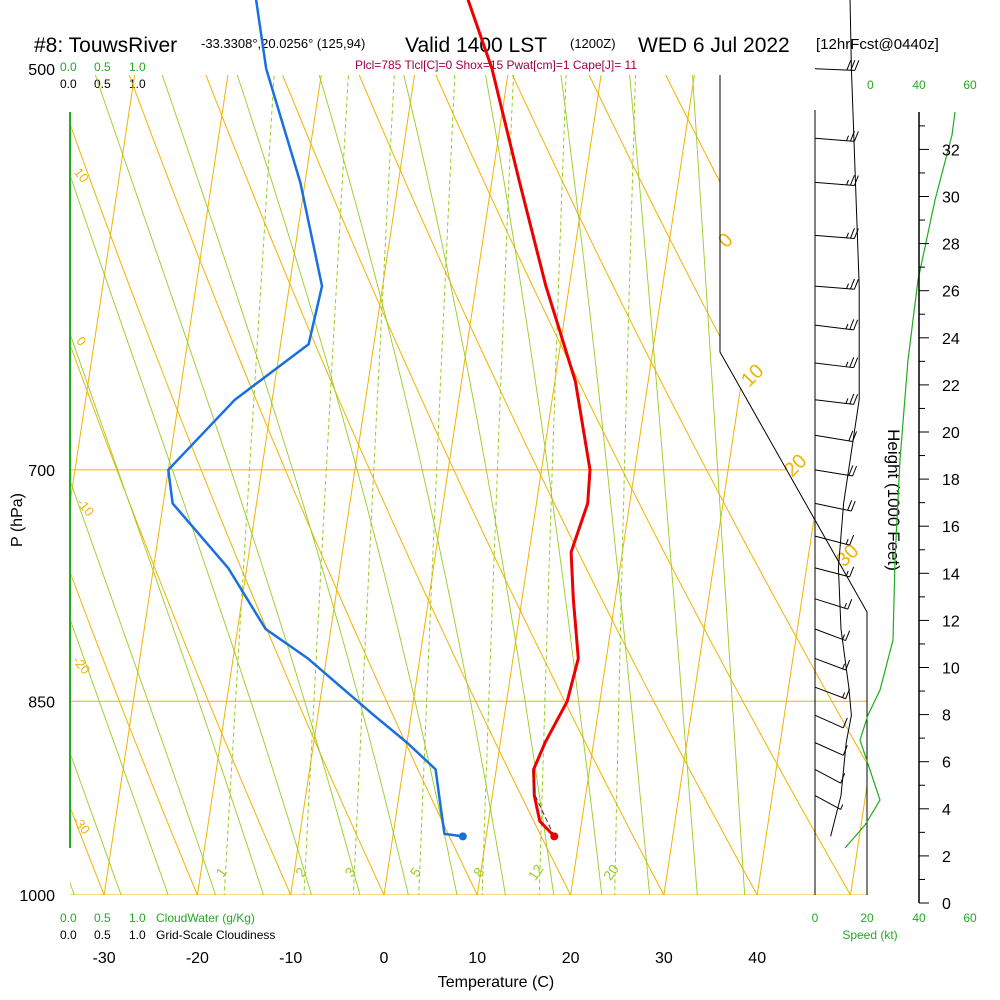 This screenshot has height=1000, width=1000. Describe the element at coordinates (68, 935) in the screenshot. I see `cloud-black-bottom-0: 0.0` at that location.